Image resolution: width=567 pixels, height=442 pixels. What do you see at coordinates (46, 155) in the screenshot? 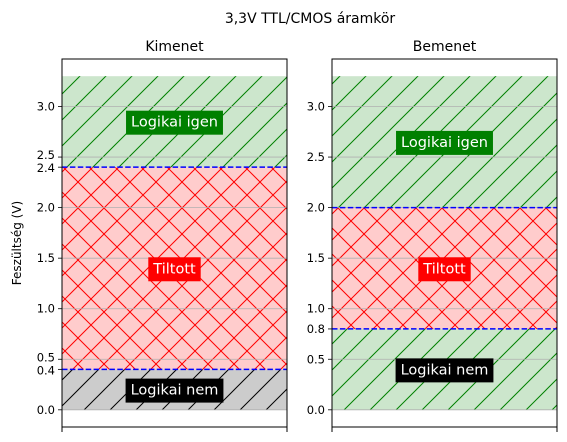
I see `y-tick-label-kimenet: 2.5` at bounding box center [46, 155].